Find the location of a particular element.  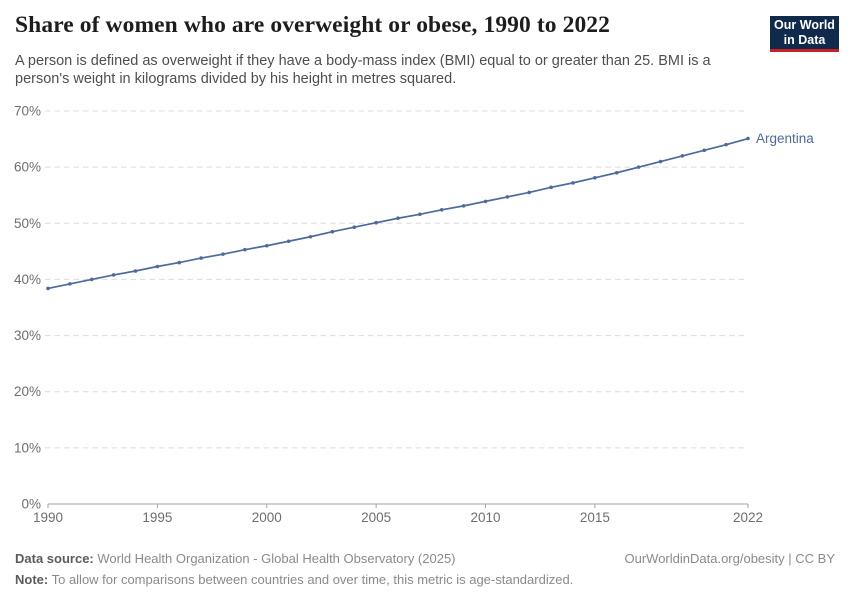

y-tick-label: 20% is located at coordinates (27, 391).